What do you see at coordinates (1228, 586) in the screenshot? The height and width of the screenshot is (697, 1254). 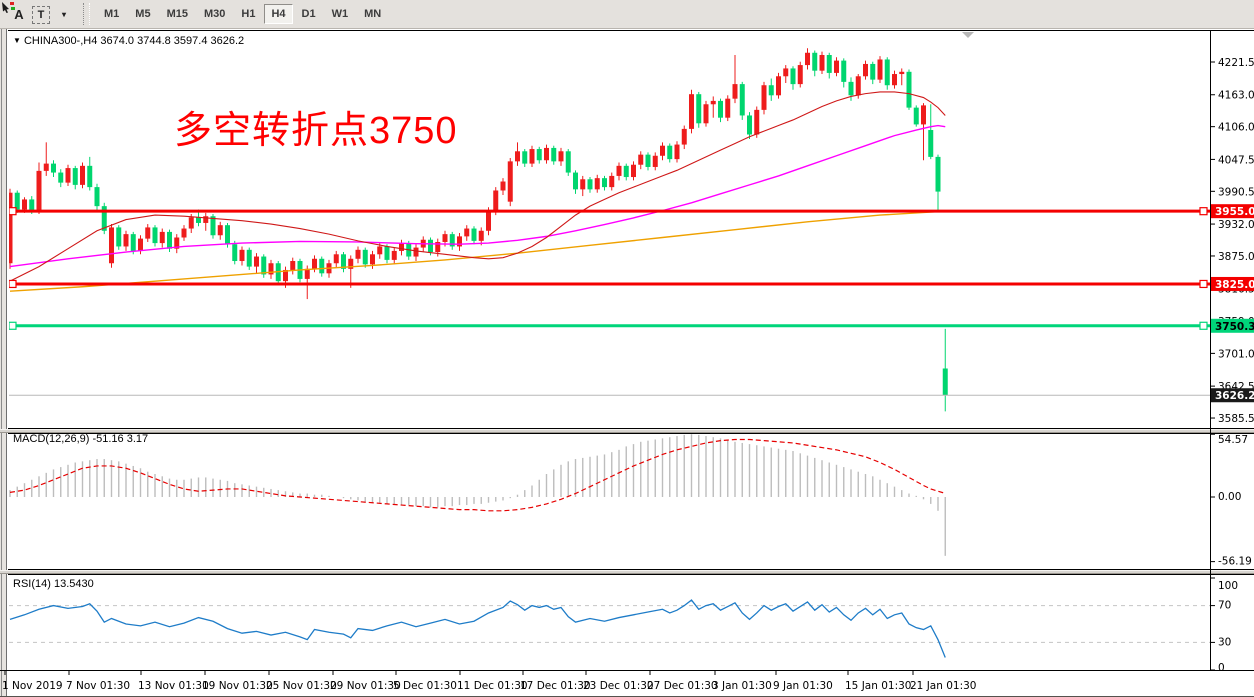 I see `svg-text: 100` at bounding box center [1228, 586].